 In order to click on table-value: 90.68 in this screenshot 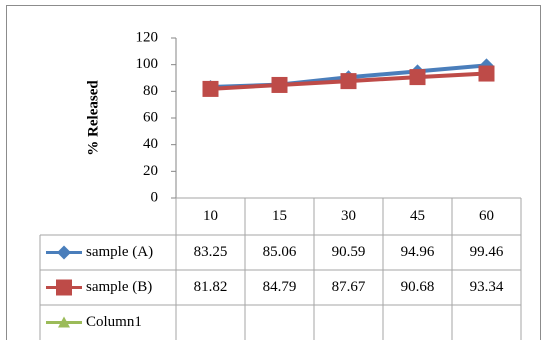, I will do `click(418, 287)`.